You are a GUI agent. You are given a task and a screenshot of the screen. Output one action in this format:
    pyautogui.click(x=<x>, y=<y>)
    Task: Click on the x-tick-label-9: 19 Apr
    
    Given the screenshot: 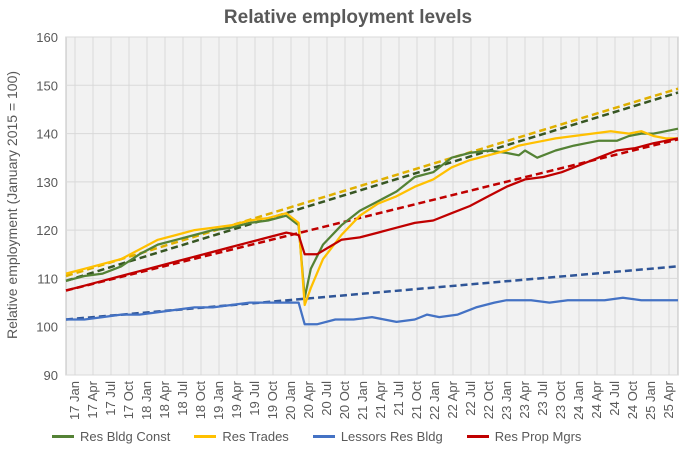 What is the action you would take?
    pyautogui.click(x=236, y=399)
    